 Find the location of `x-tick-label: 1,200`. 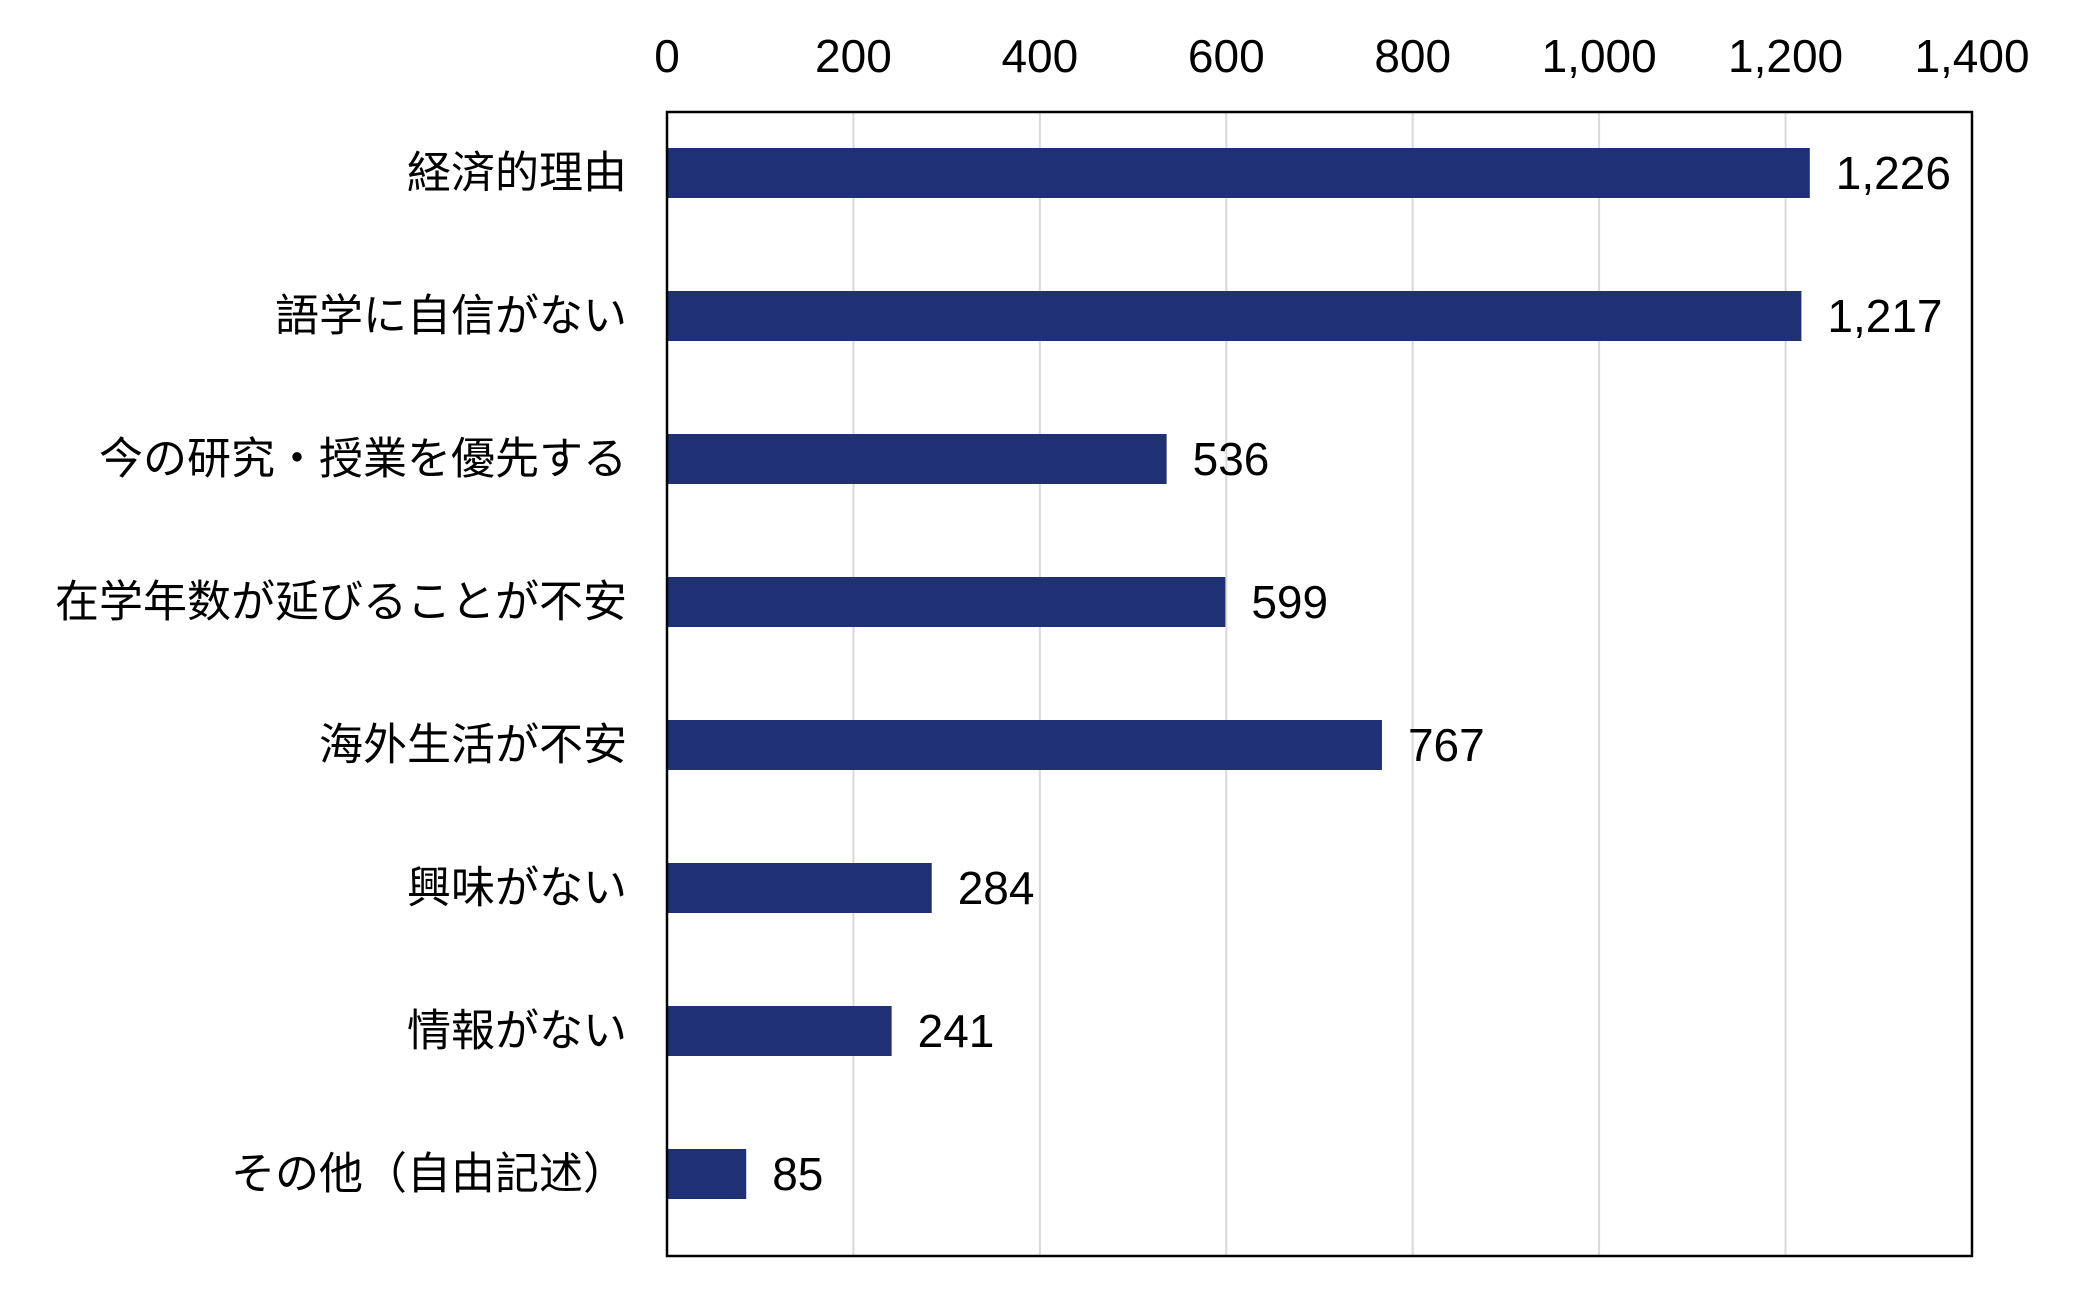

x-tick-label: 1,200 is located at coordinates (1785, 56).